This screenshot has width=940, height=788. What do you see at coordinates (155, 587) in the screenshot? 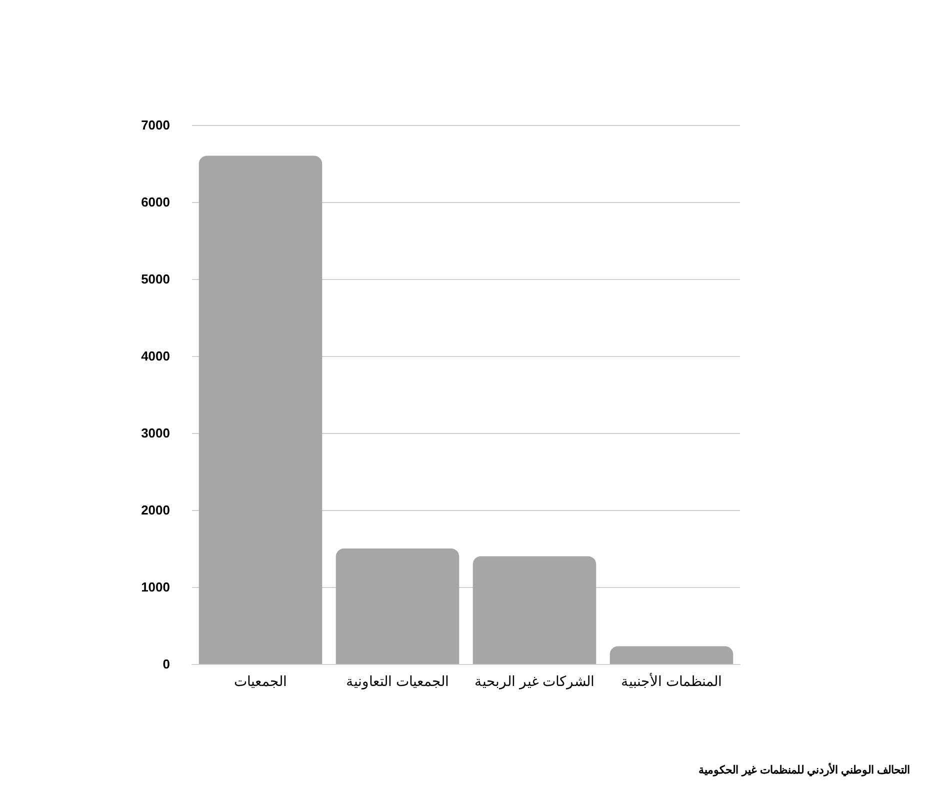
I see `y-tick-label: 1000` at bounding box center [155, 587].